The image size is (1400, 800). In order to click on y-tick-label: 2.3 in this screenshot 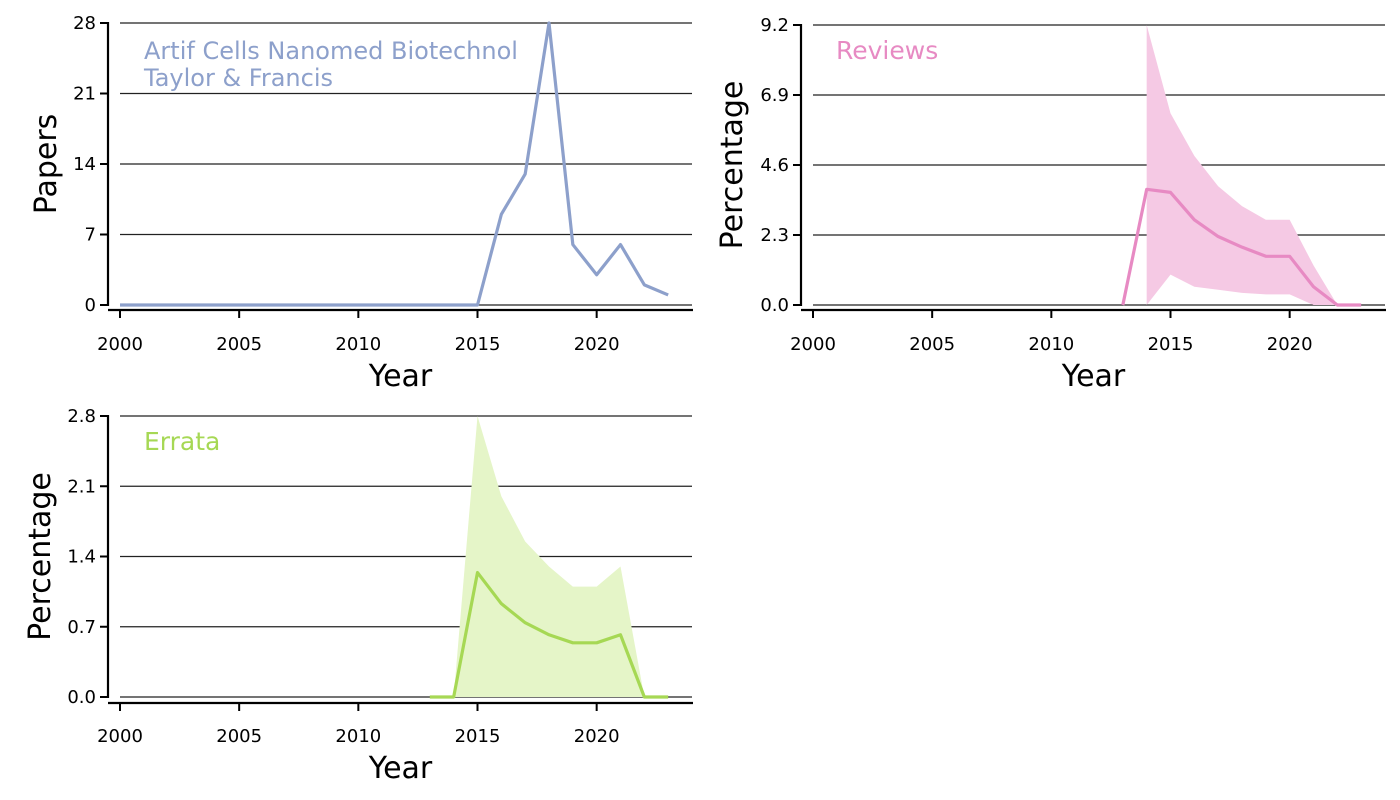, I will do `click(774, 235)`.